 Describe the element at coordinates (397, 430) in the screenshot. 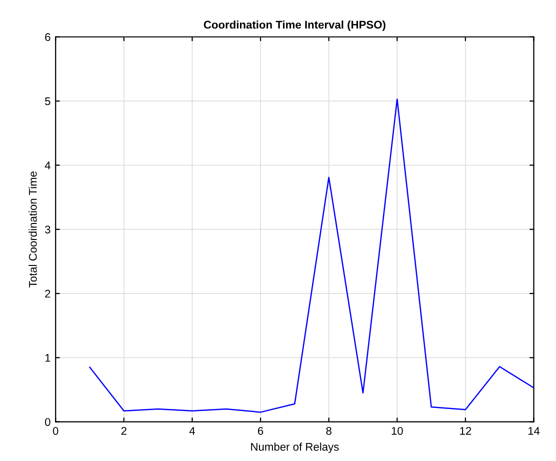

I see `x-tick-label: 10` at that location.